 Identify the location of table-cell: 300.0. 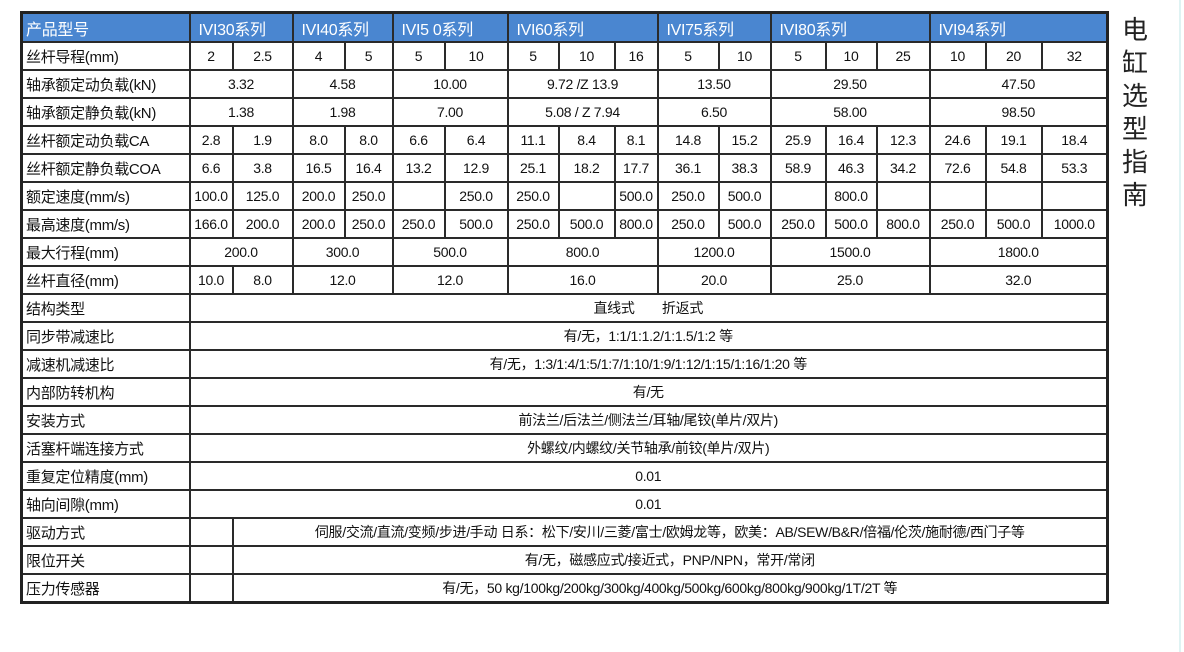
(342, 252).